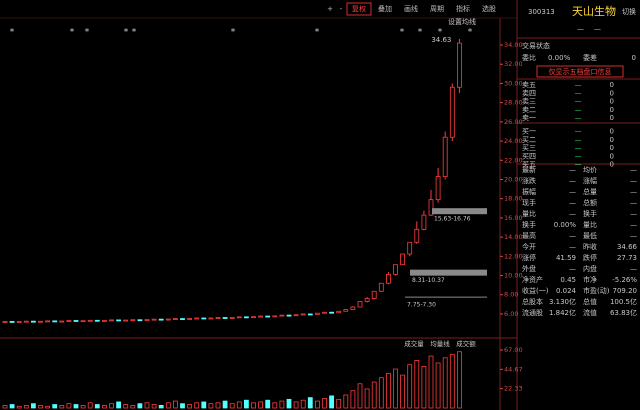 The width and height of the screenshot is (640, 410). What do you see at coordinates (532, 312) in the screenshot?
I see `stat-label: 流通股` at bounding box center [532, 312].